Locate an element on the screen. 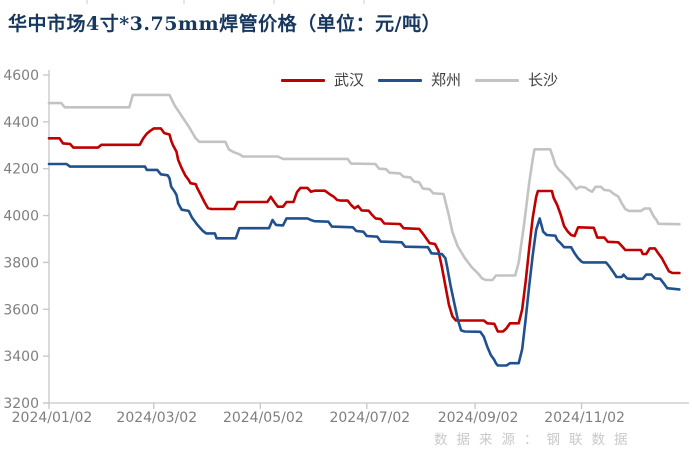 The image size is (692, 455). x-tick-label: 2024/09/02 is located at coordinates (478, 418).